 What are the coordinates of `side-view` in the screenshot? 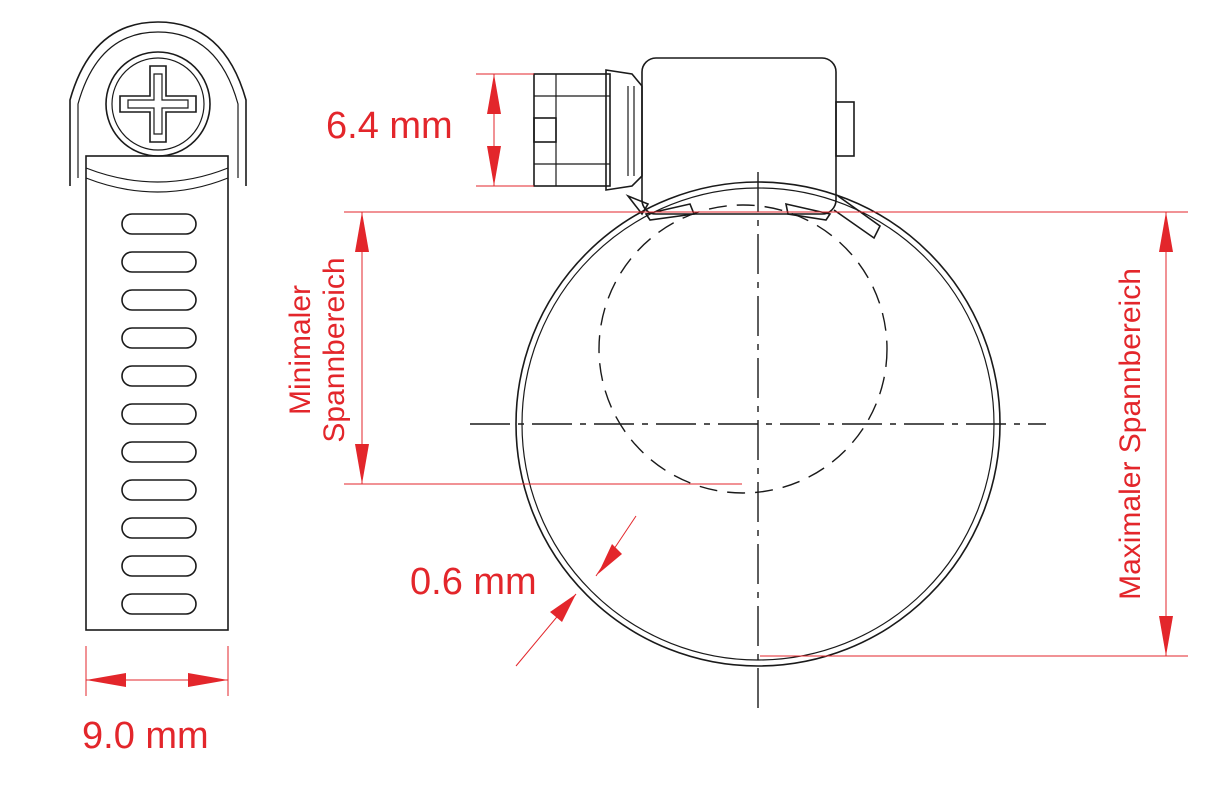 It's located at (158, 326).